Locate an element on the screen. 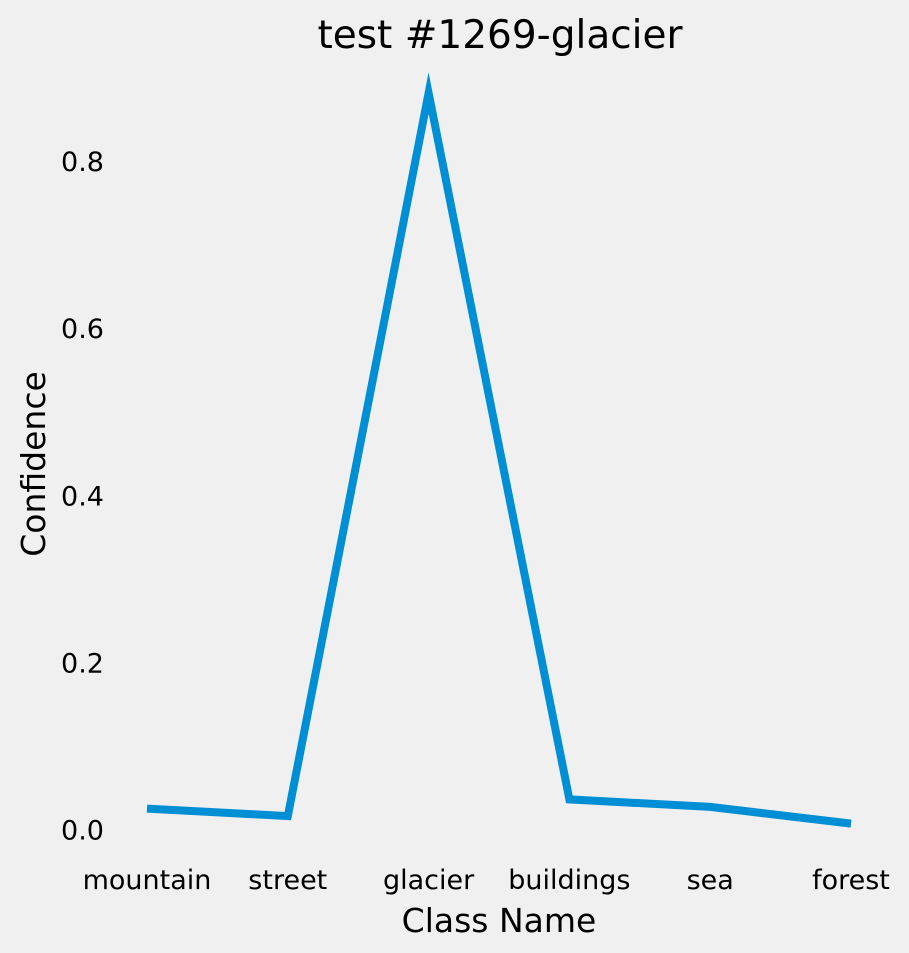  y-tick-labels: 0.0 0.2 0.4 0.6 0.8 is located at coordinates (82, 497).